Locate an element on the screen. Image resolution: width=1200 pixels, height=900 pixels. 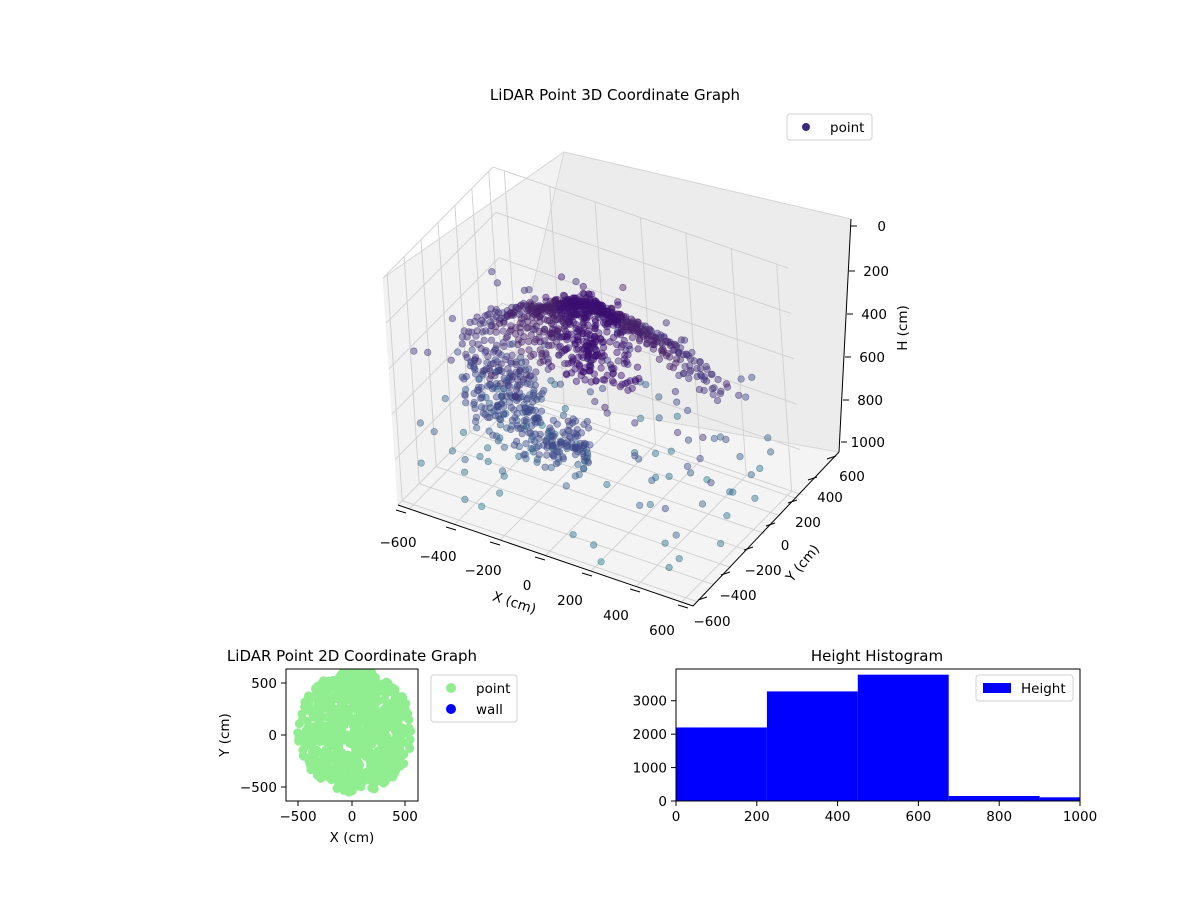
x-tick-label: −600 is located at coordinates (397, 543).